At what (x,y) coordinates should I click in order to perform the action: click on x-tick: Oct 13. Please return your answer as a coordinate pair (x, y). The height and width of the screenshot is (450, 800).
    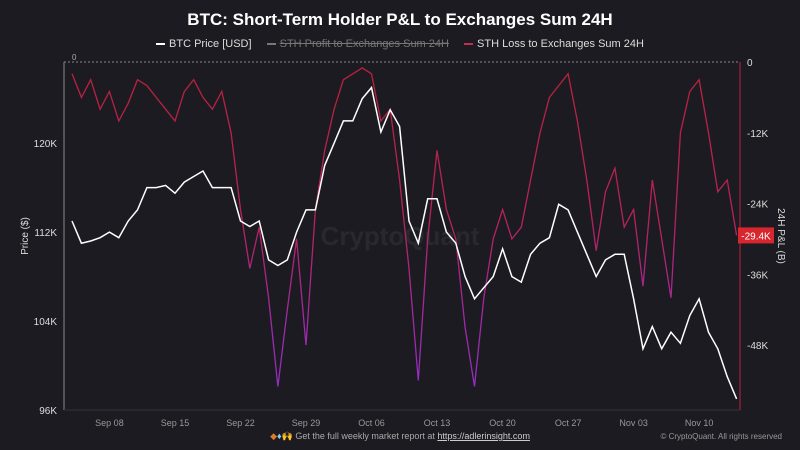
    Looking at the image, I should click on (437, 423).